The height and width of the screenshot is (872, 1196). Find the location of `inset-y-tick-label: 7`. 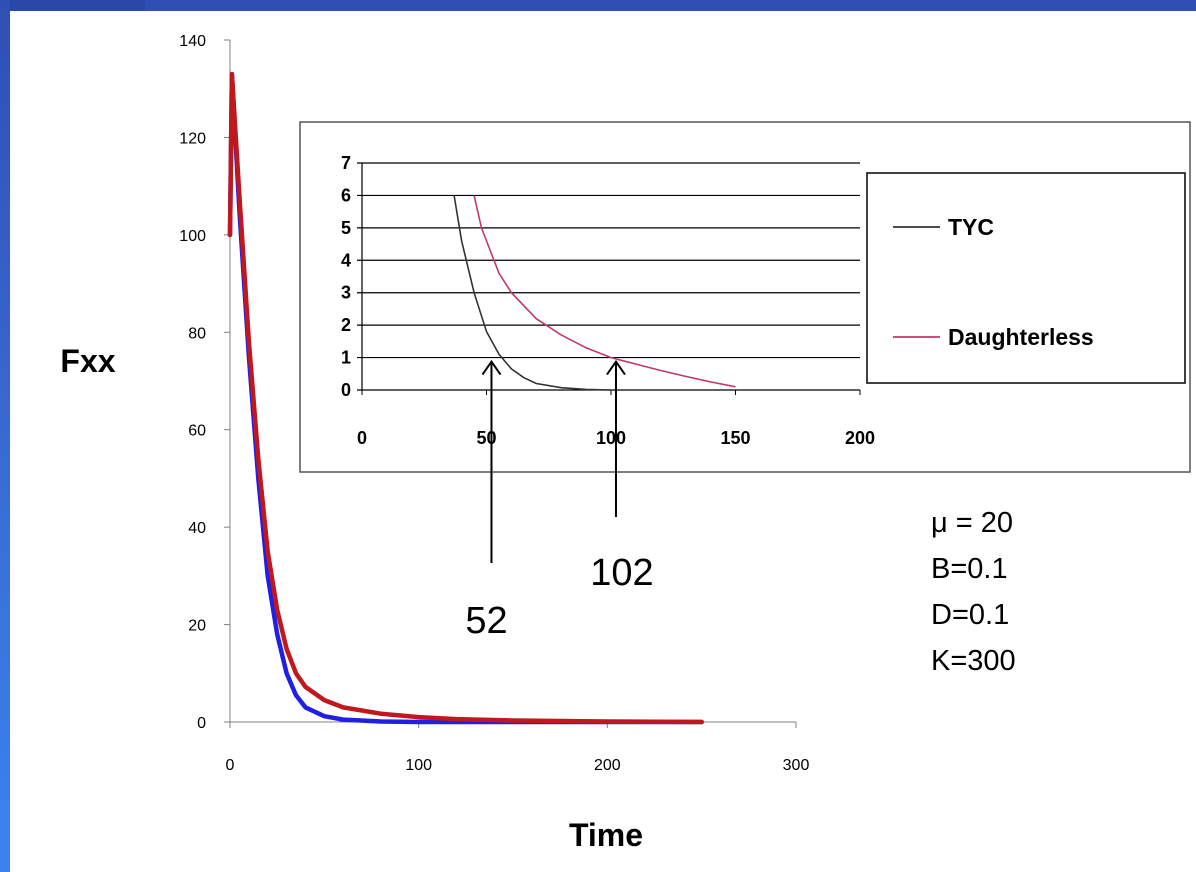

inset-y-tick-label: 7 is located at coordinates (346, 163).